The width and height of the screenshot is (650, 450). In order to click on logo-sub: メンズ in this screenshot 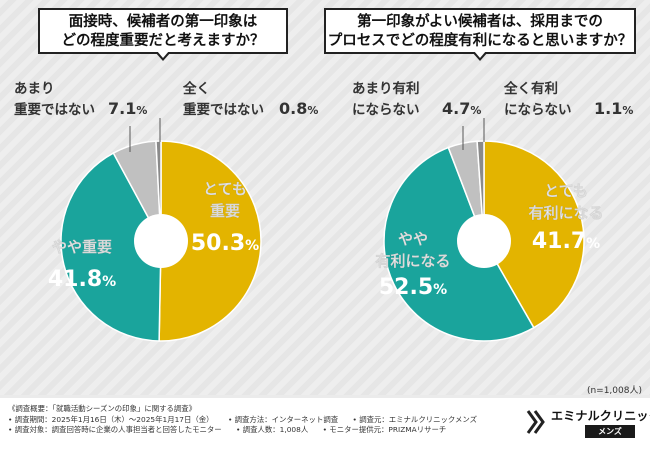, I will do `click(610, 431)`.